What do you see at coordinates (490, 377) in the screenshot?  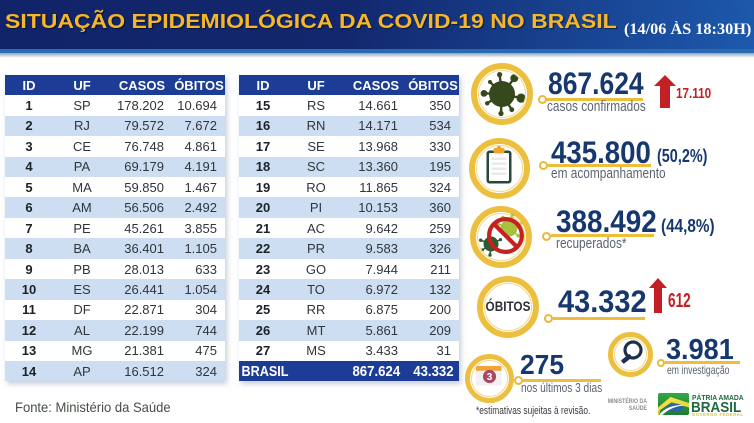 I see `svg-text: 3` at bounding box center [490, 377].